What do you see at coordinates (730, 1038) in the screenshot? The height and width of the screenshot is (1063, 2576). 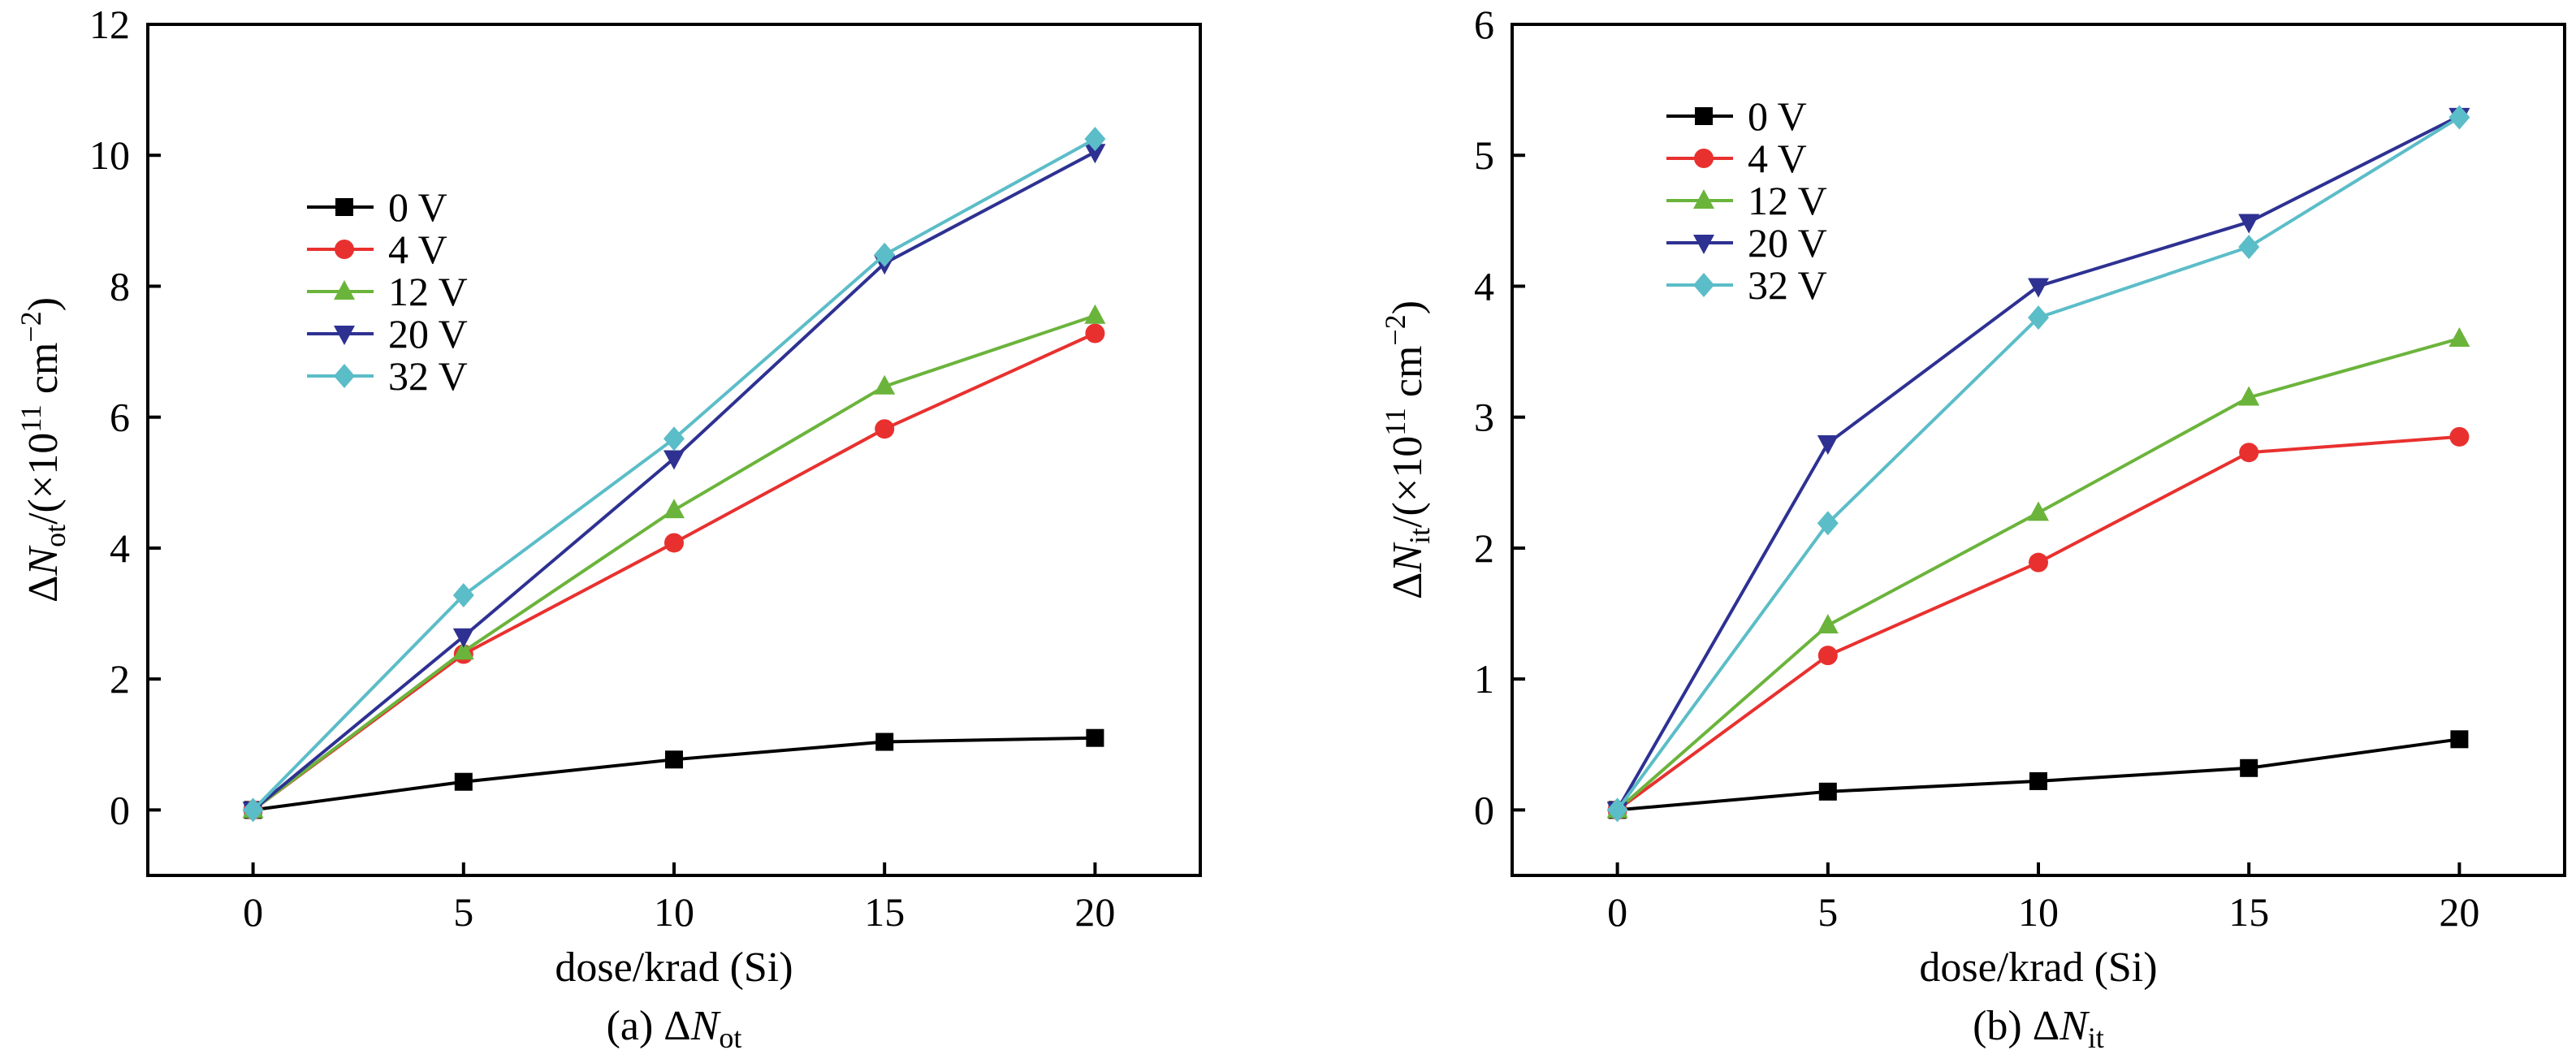 I see `caption-sub: ot` at bounding box center [730, 1038].